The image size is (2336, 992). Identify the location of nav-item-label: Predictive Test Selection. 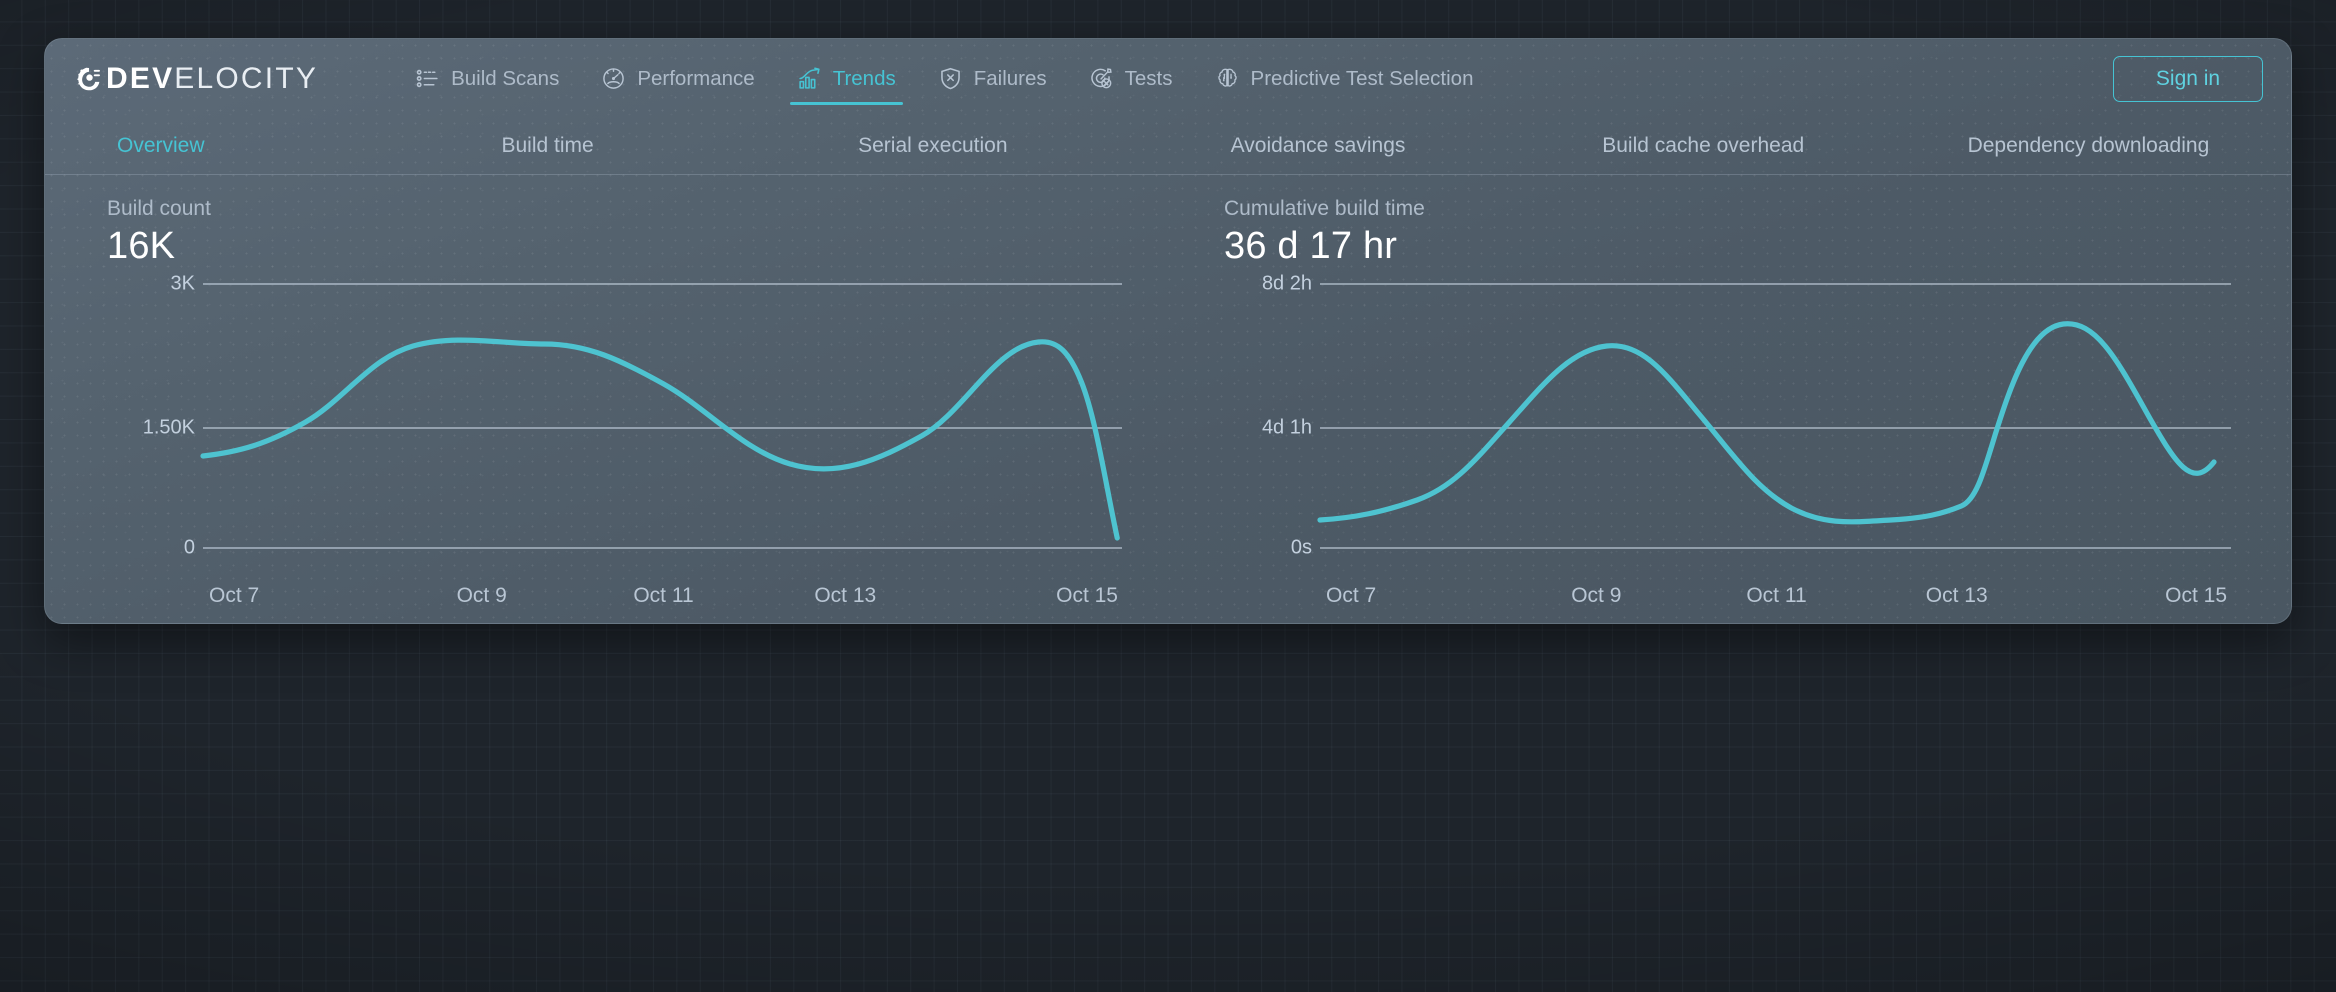
(1362, 78).